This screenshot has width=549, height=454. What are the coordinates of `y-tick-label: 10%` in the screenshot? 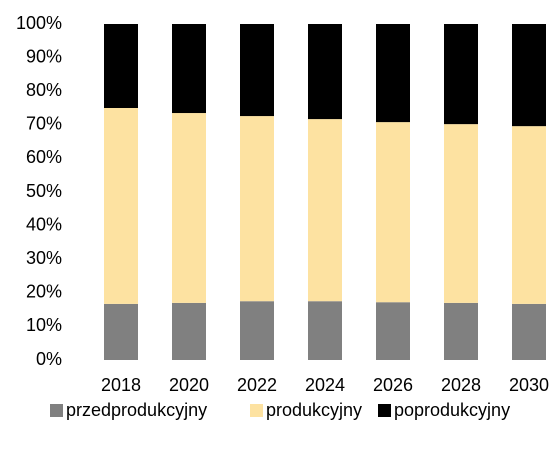 It's located at (44, 325).